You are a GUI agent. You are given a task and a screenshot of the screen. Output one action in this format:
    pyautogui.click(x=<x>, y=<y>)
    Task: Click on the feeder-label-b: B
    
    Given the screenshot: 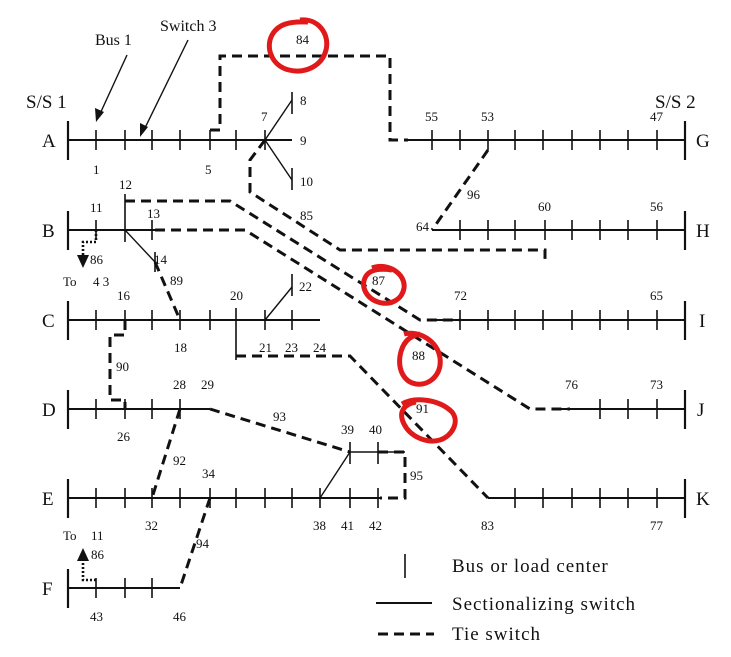 What is the action you would take?
    pyautogui.click(x=48, y=231)
    